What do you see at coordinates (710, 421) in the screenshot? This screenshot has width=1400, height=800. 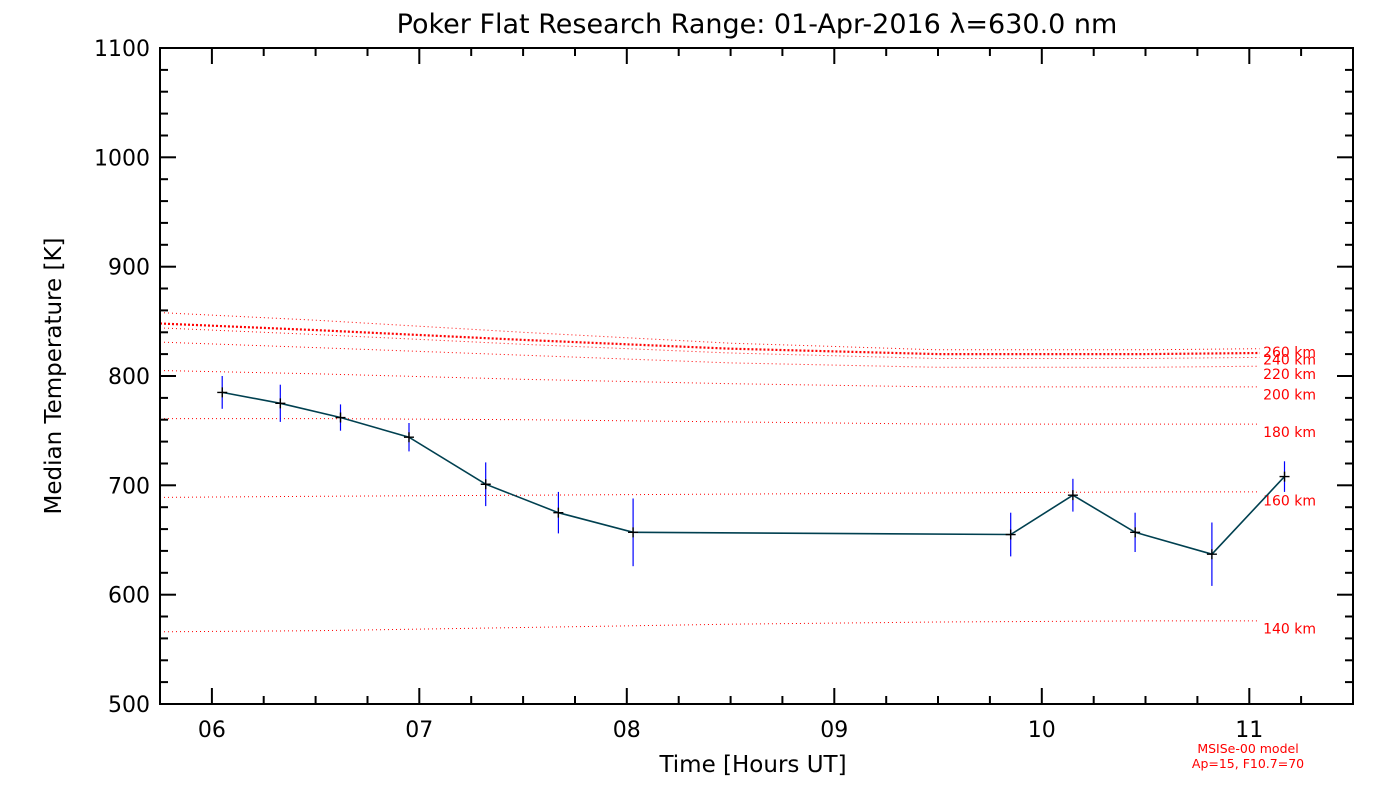 I see `model-curve-180km` at bounding box center [710, 421].